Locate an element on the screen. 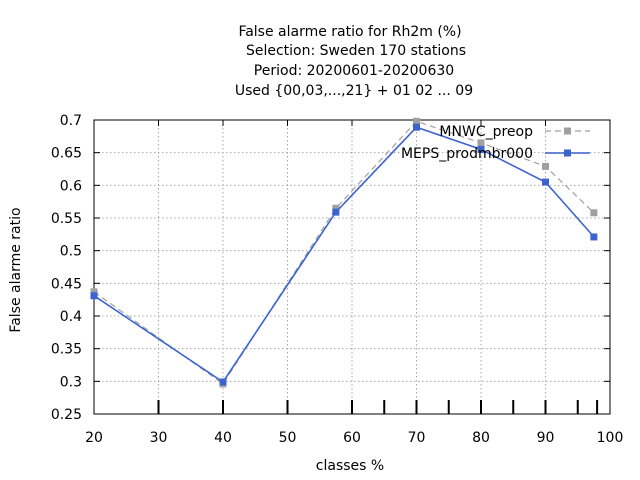 The width and height of the screenshot is (640, 480). x-tick-label: 30 is located at coordinates (159, 438).